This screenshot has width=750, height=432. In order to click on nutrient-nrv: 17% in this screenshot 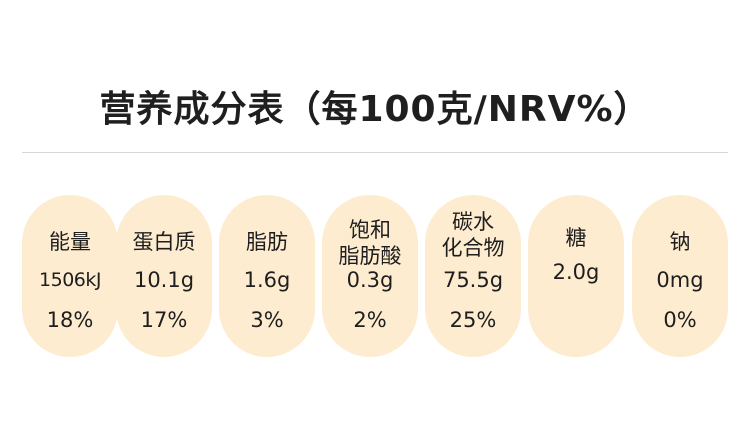, I will do `click(164, 320)`.